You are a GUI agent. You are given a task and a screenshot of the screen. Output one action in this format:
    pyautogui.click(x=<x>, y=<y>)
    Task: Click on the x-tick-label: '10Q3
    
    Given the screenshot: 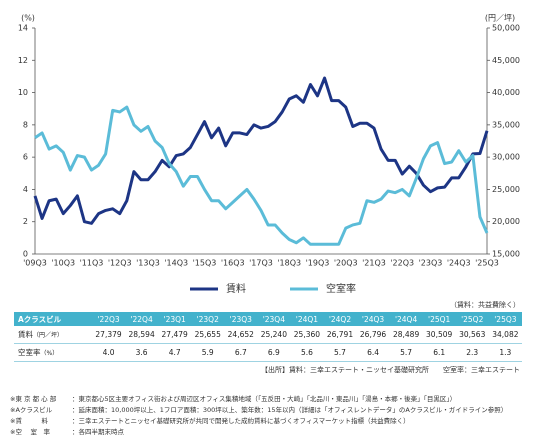 What is the action you would take?
    pyautogui.click(x=63, y=263)
    